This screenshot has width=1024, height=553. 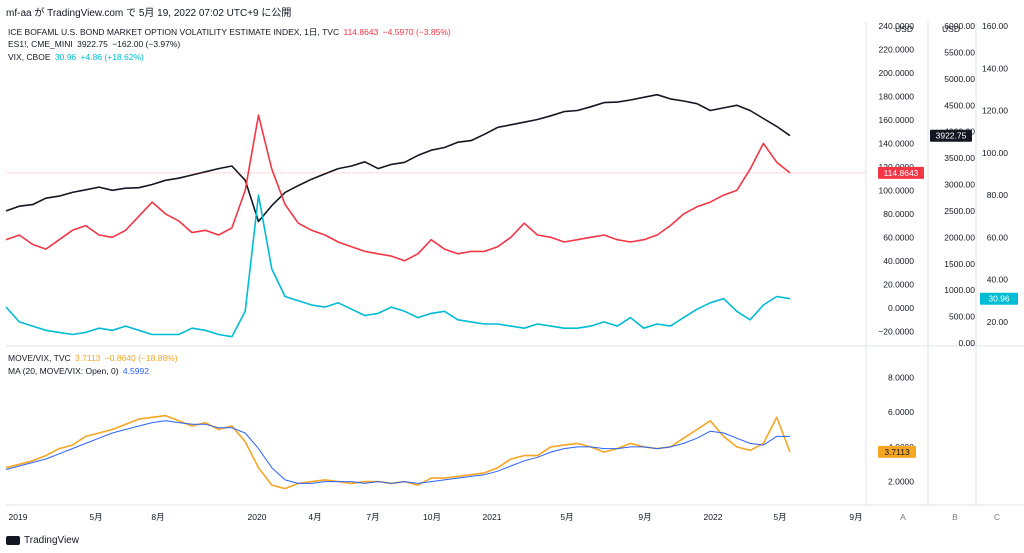 I want to click on legend-vix-last: 30.96, so click(x=65, y=57).